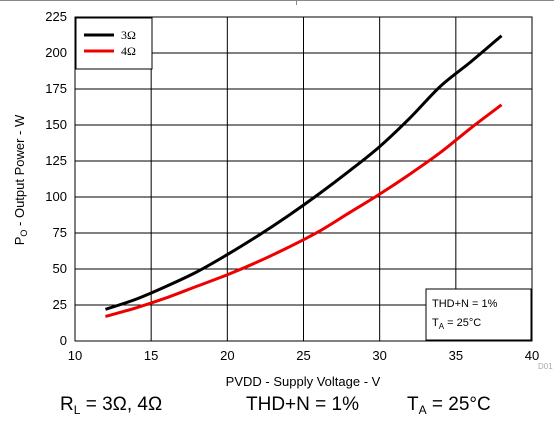 This screenshot has width=554, height=424. I want to click on conditions-temp-value: = 25°C, so click(462, 323).